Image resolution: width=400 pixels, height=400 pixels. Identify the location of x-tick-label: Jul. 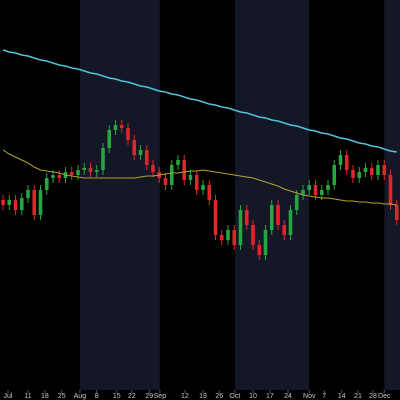
(8, 396).